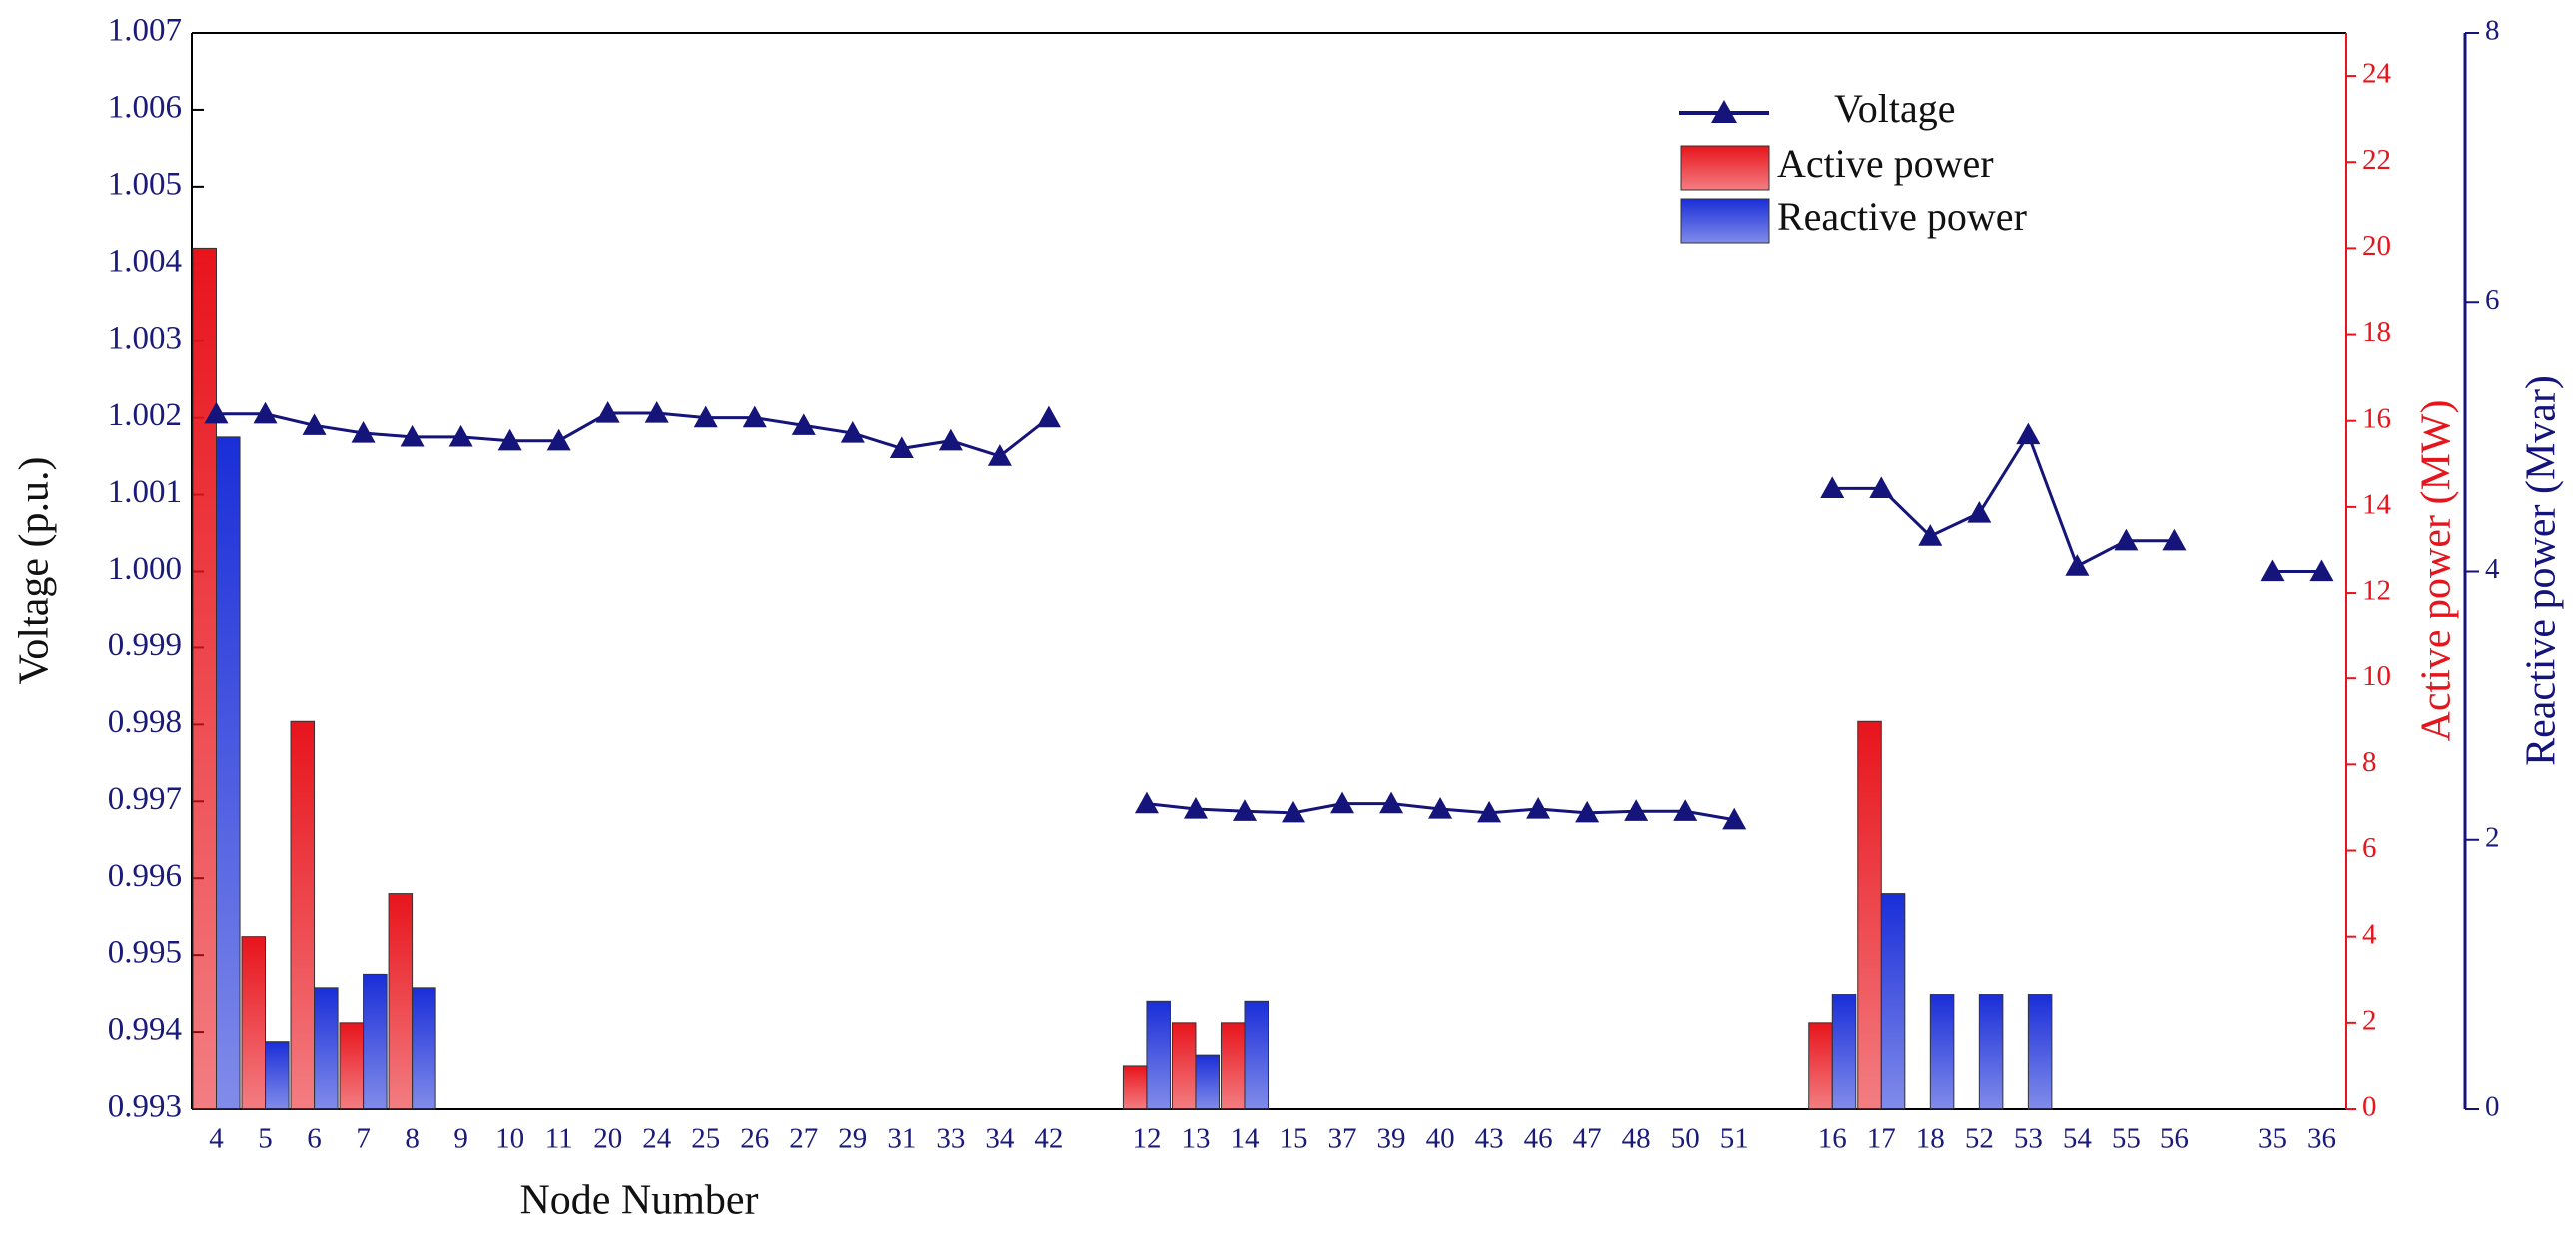  What do you see at coordinates (145, 569) in the screenshot?
I see `y-tick-label: 1.000` at bounding box center [145, 569].